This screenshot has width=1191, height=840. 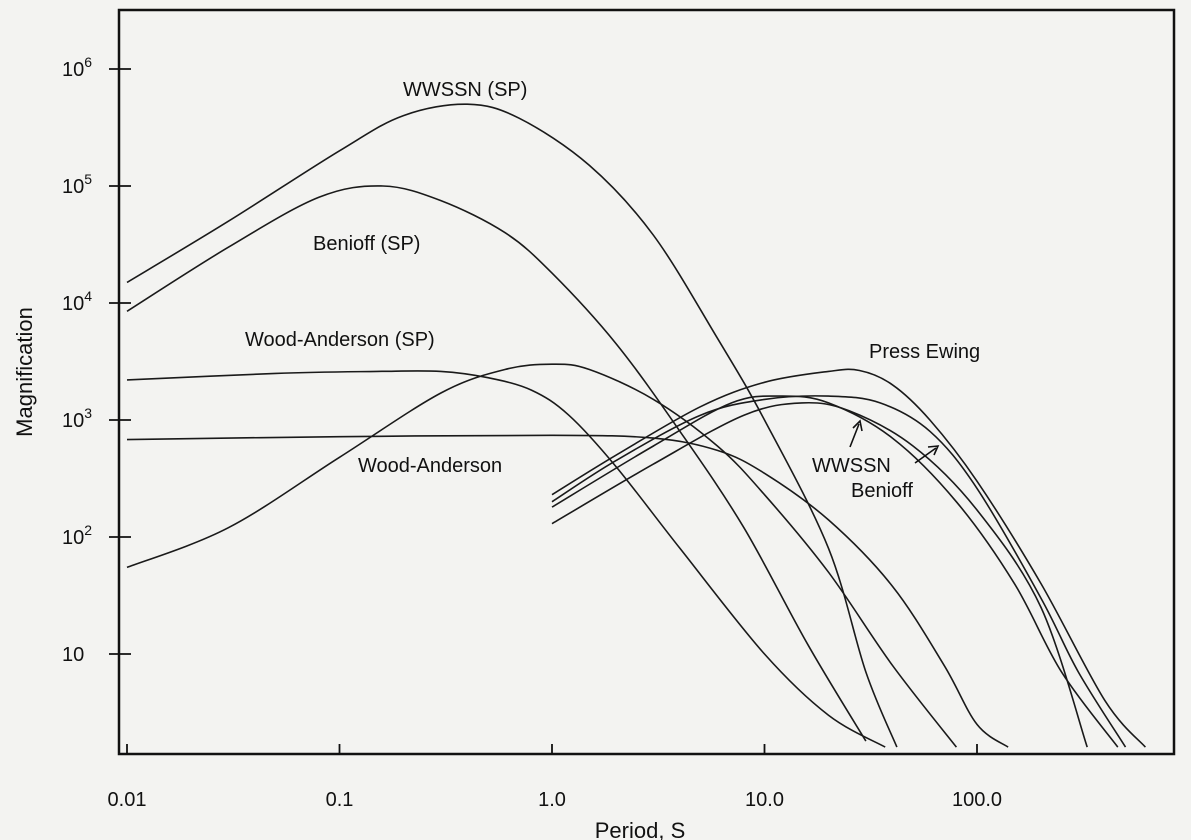 What do you see at coordinates (77, 67) in the screenshot?
I see `y-tick-label: 10⁶` at bounding box center [77, 67].